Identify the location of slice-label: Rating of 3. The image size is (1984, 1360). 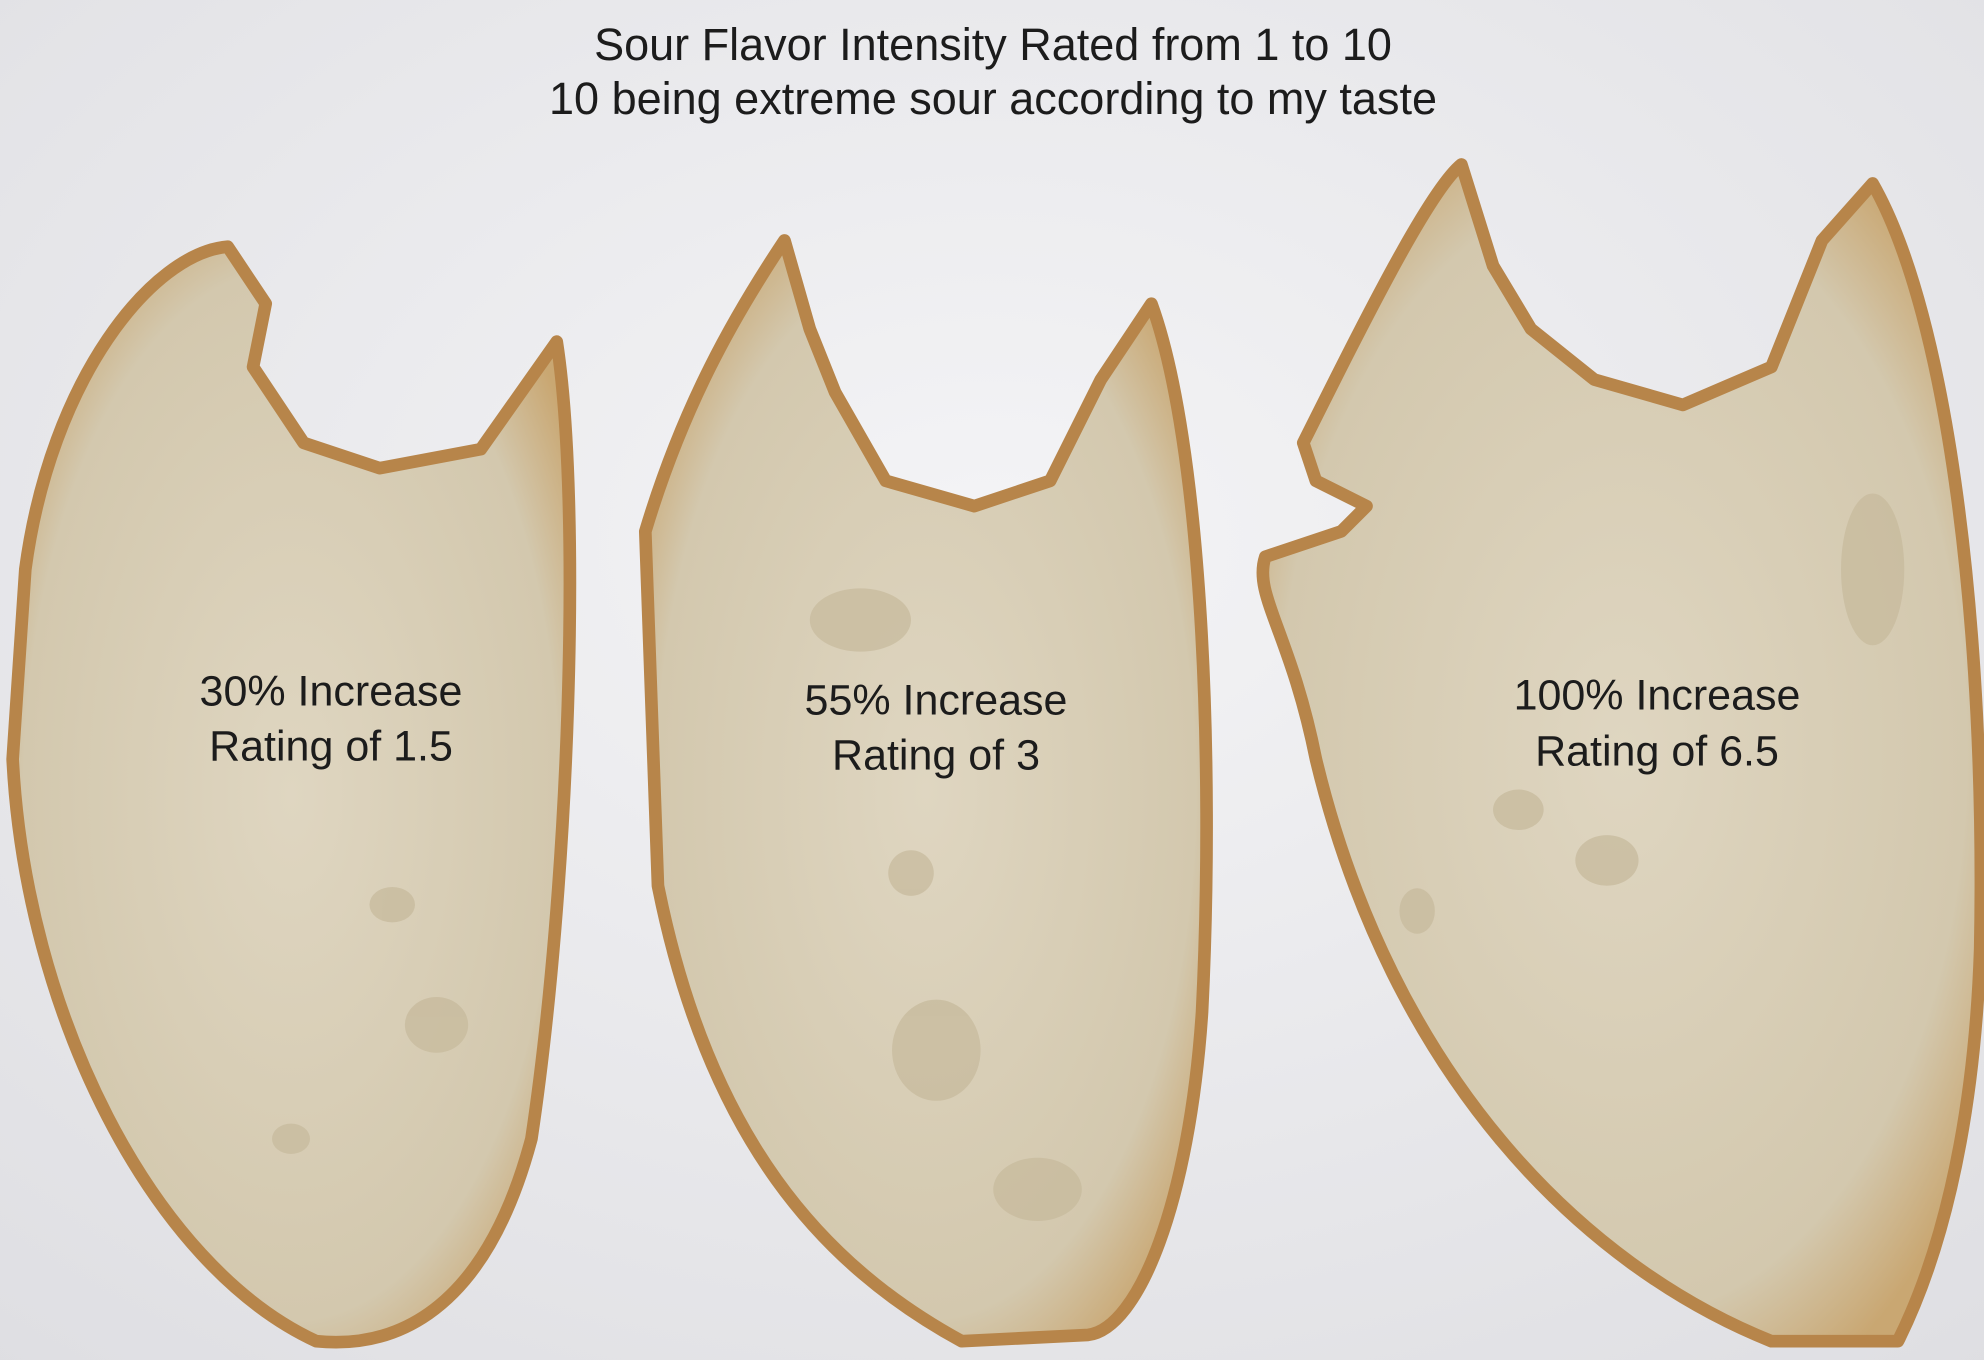
(936, 755).